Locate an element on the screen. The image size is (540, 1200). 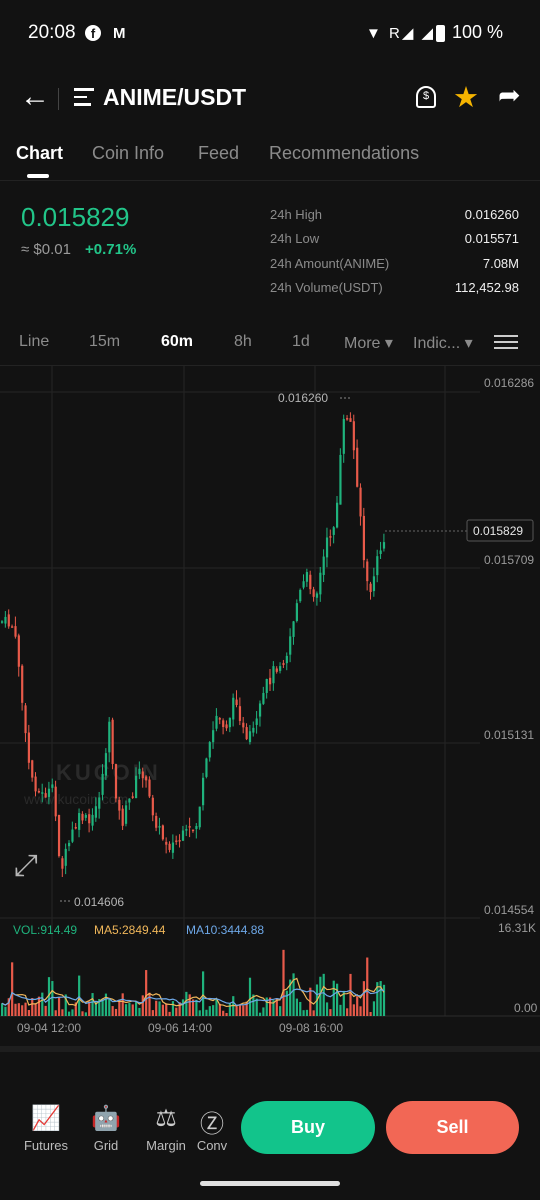
futures-icon: 📈 is located at coordinates (46, 1118).